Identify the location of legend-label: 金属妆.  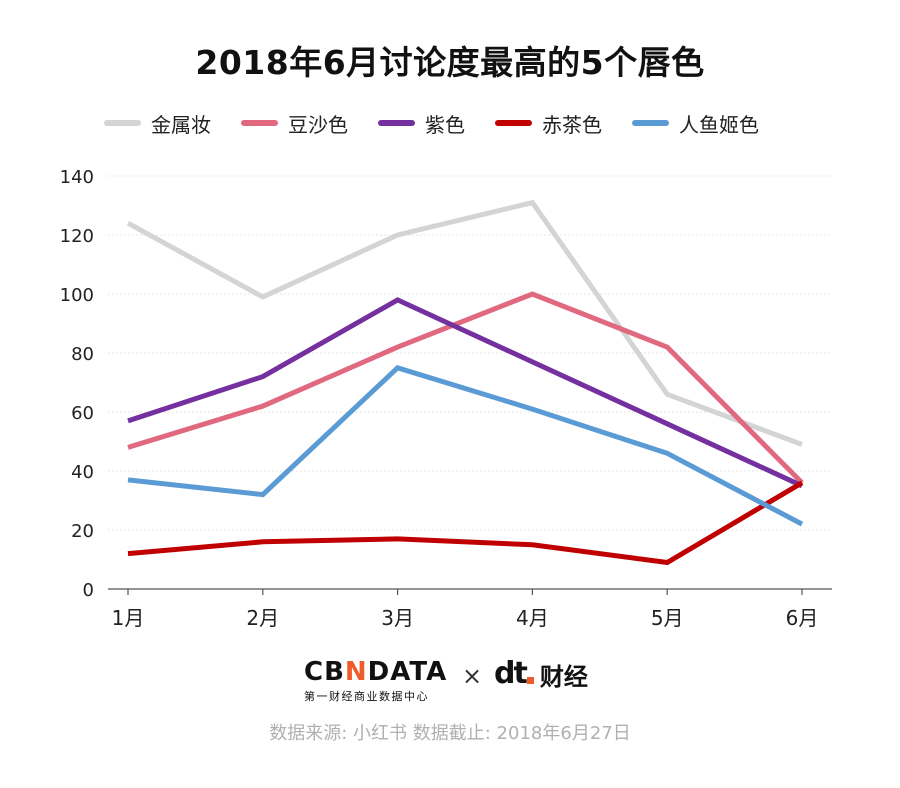
(181, 124).